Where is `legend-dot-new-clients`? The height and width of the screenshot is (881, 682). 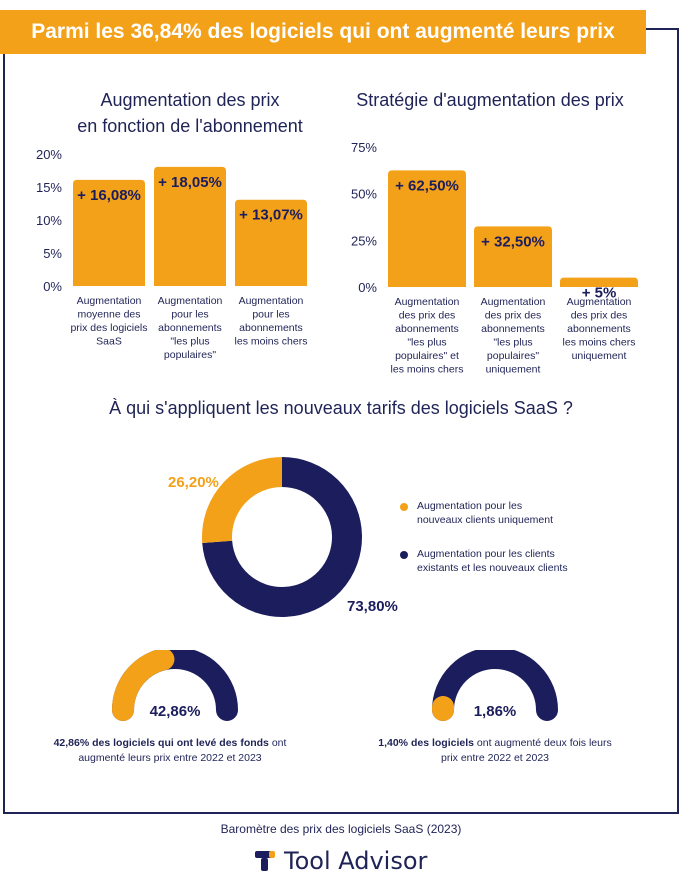 legend-dot-new-clients is located at coordinates (404, 507).